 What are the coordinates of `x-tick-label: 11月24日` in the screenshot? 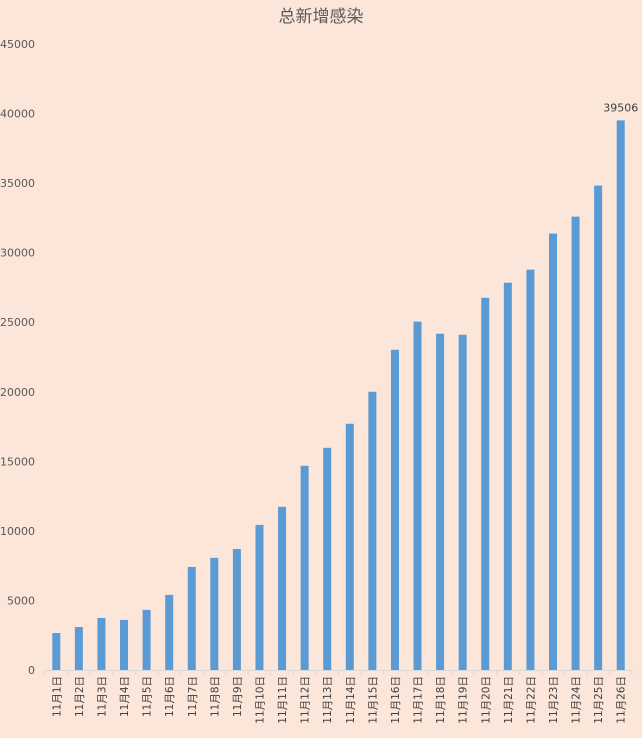 It's located at (577, 700).